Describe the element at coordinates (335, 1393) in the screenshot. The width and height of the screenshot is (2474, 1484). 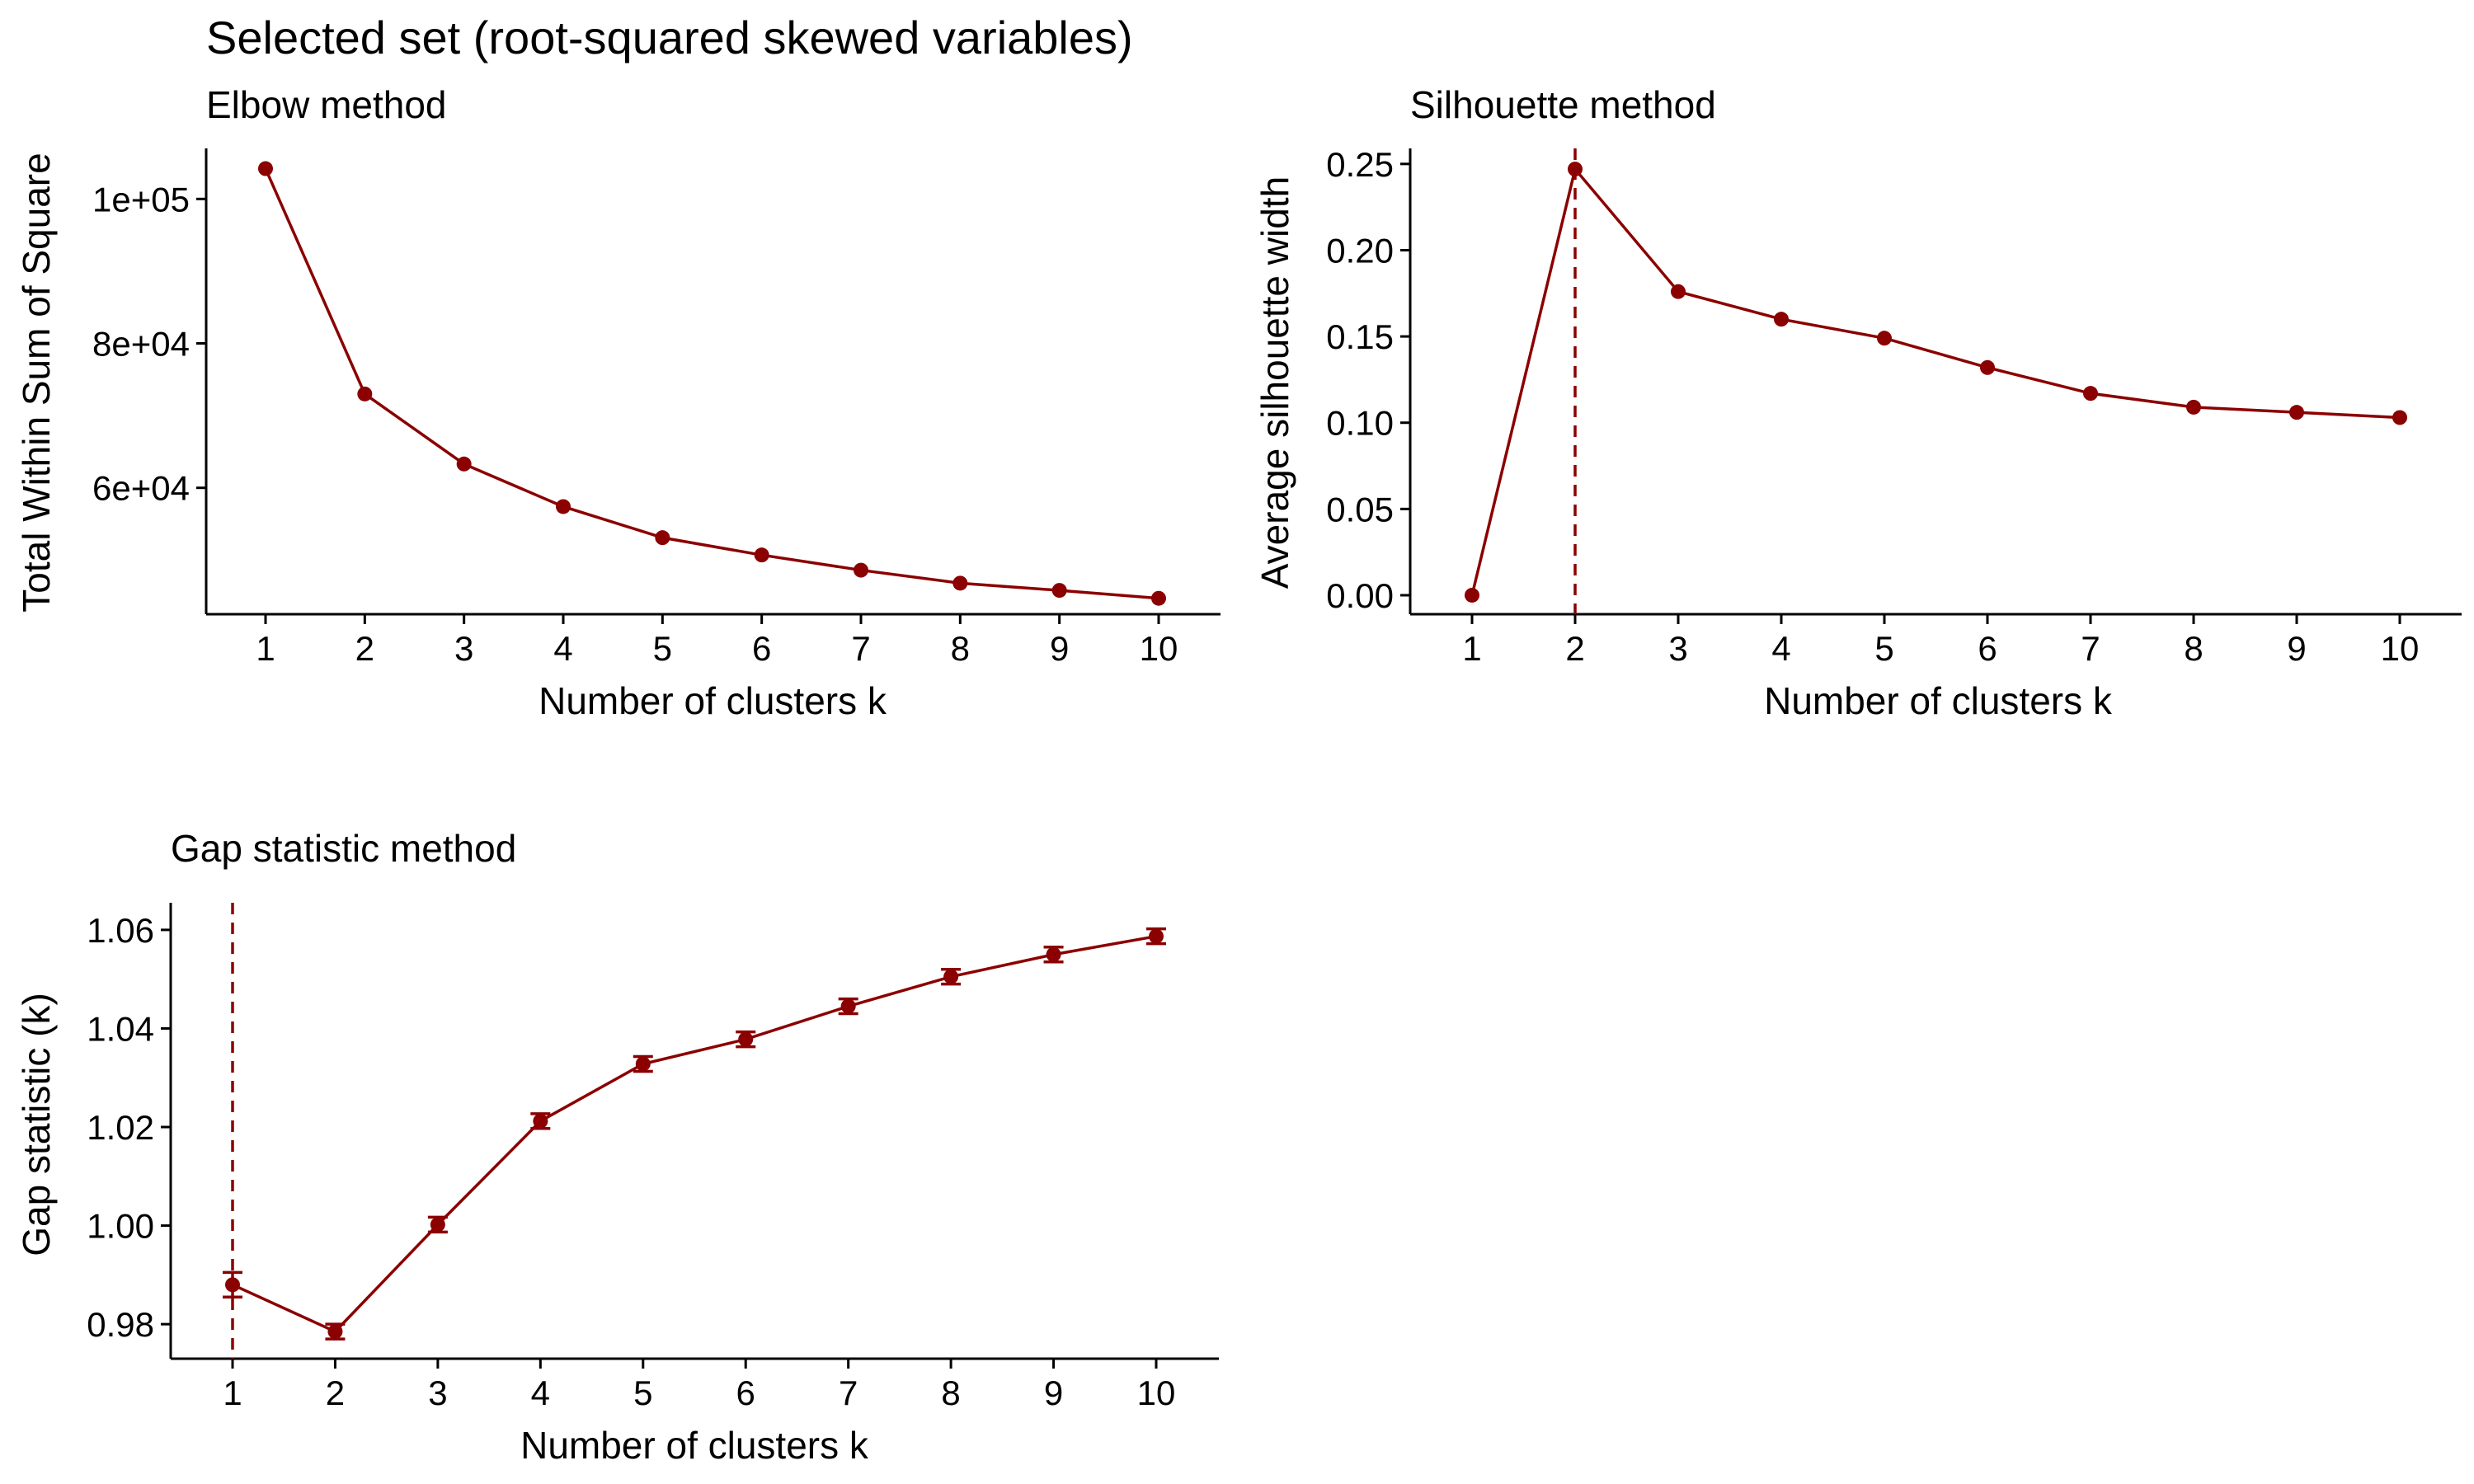
I see `gap-x-tick-label: 2` at that location.